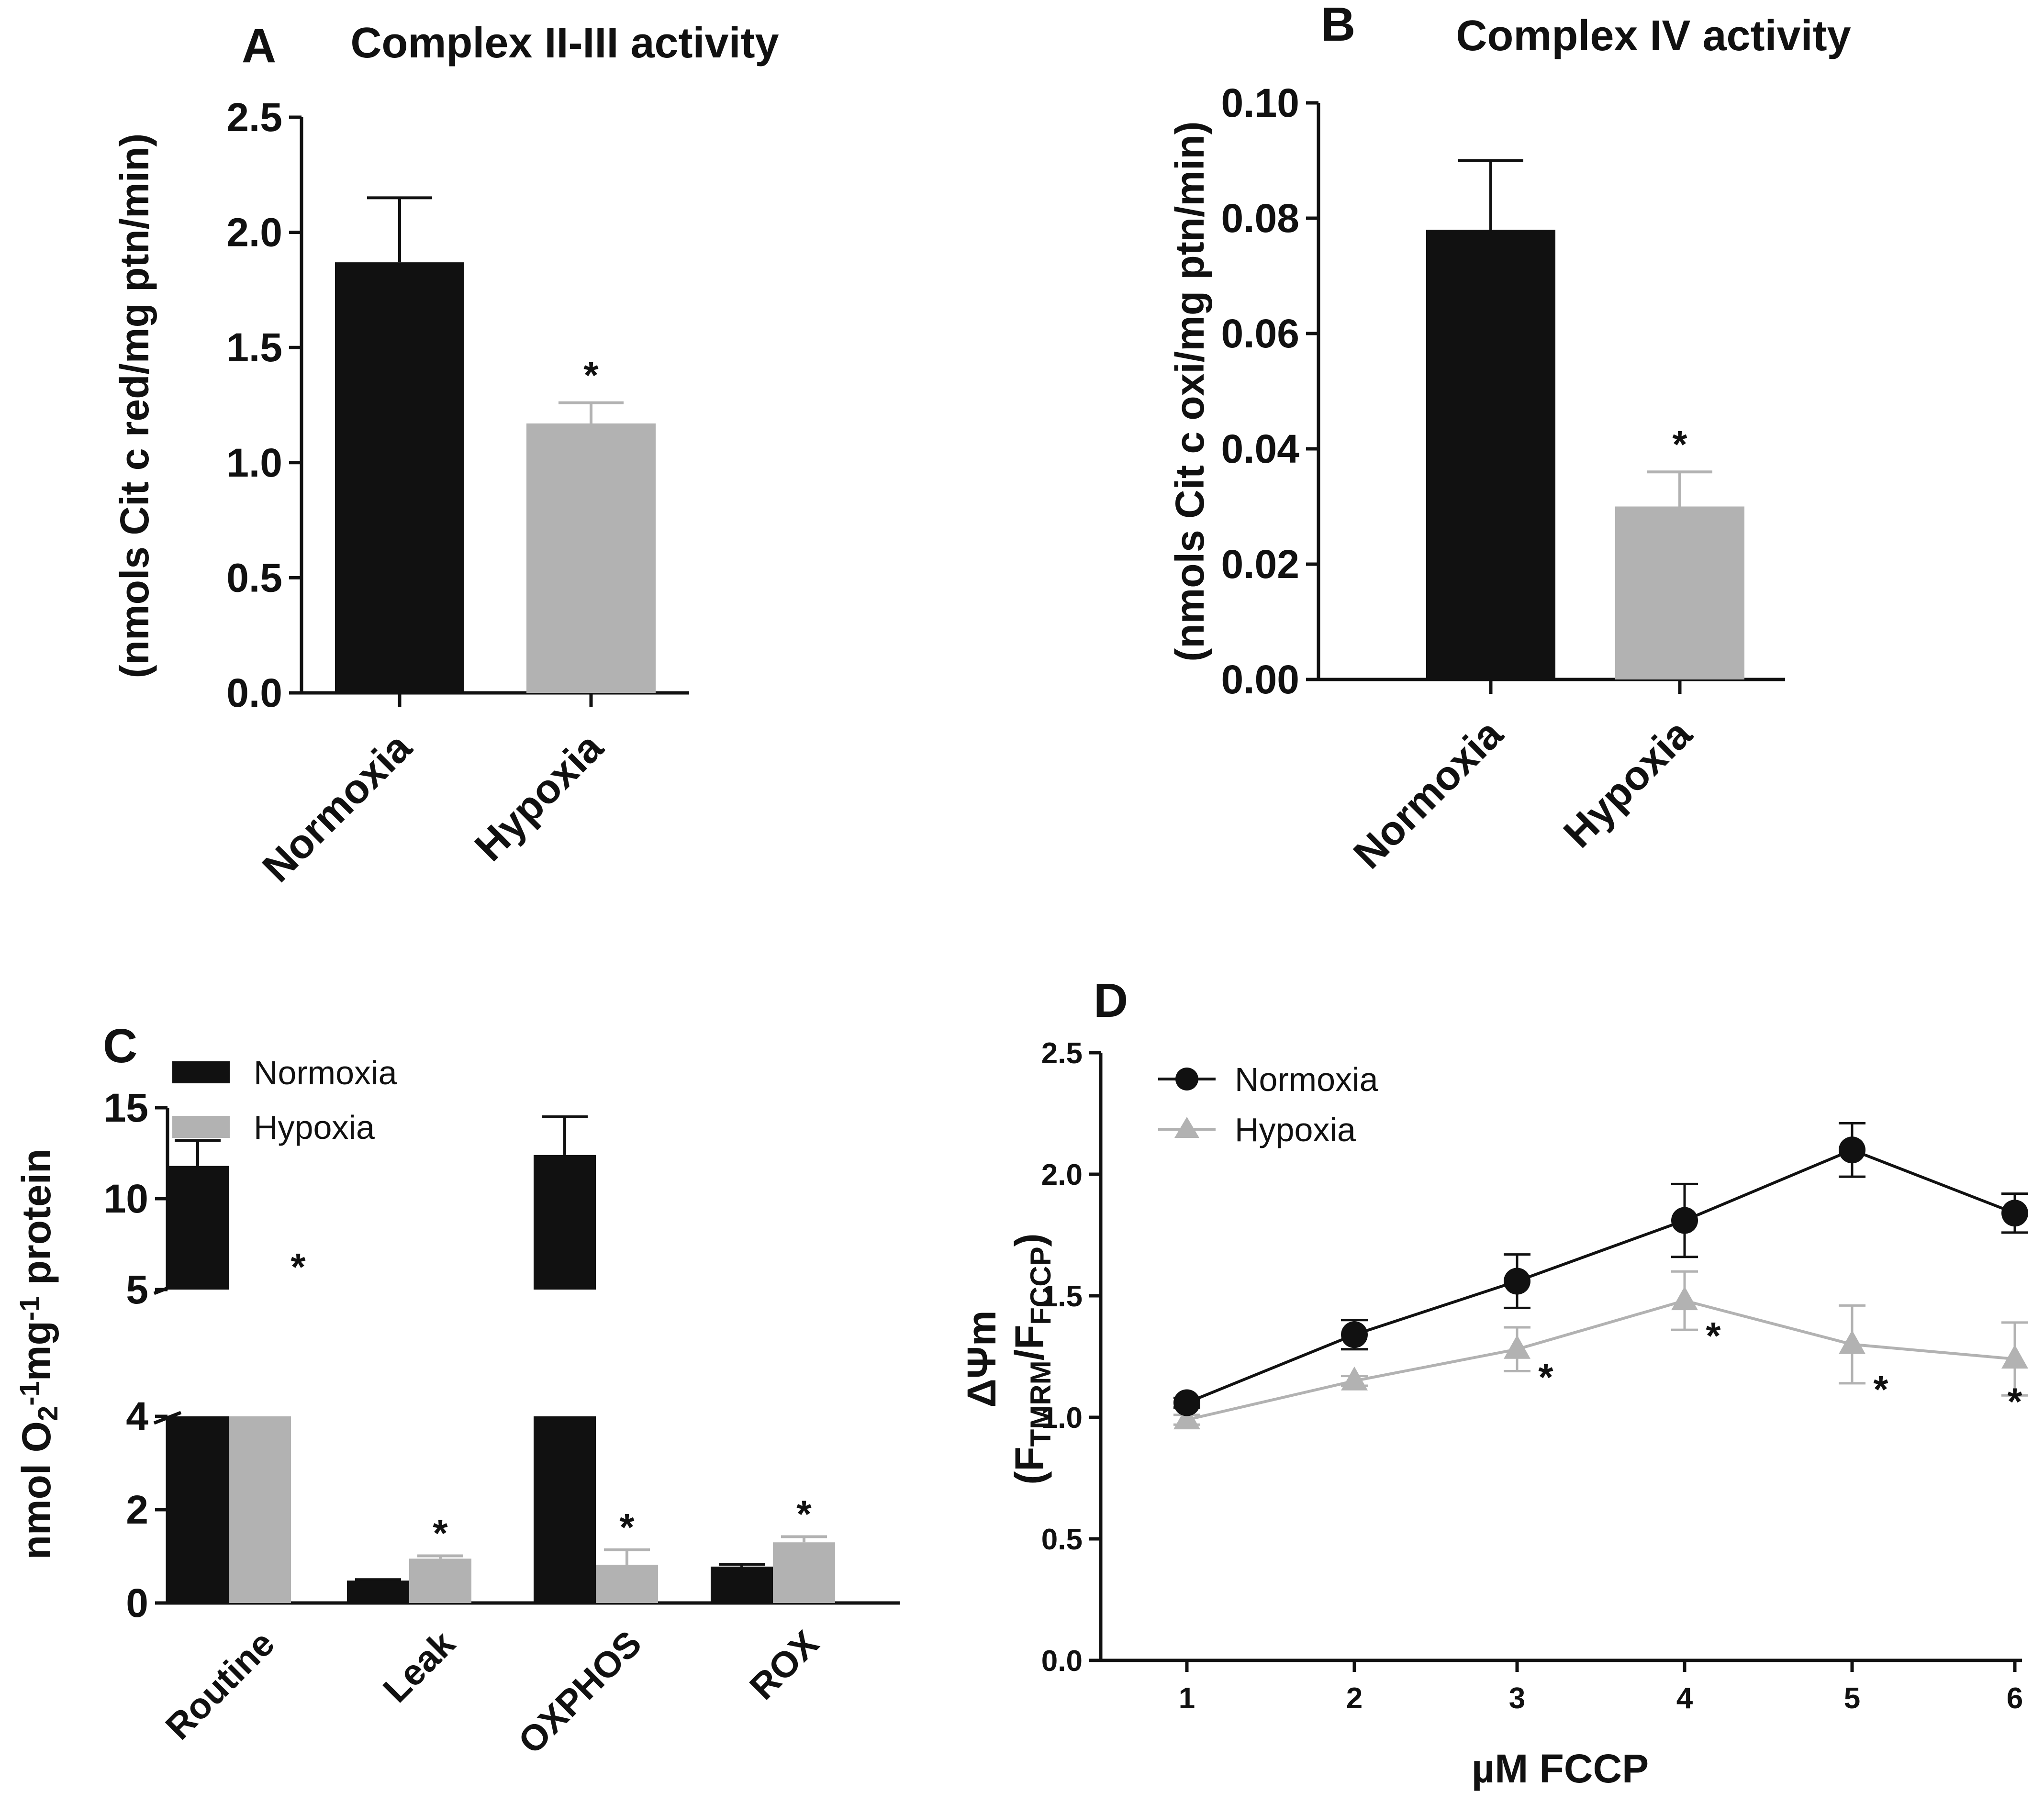  Describe the element at coordinates (1684, 1699) in the screenshot. I see `x-tick-label: 4` at that location.